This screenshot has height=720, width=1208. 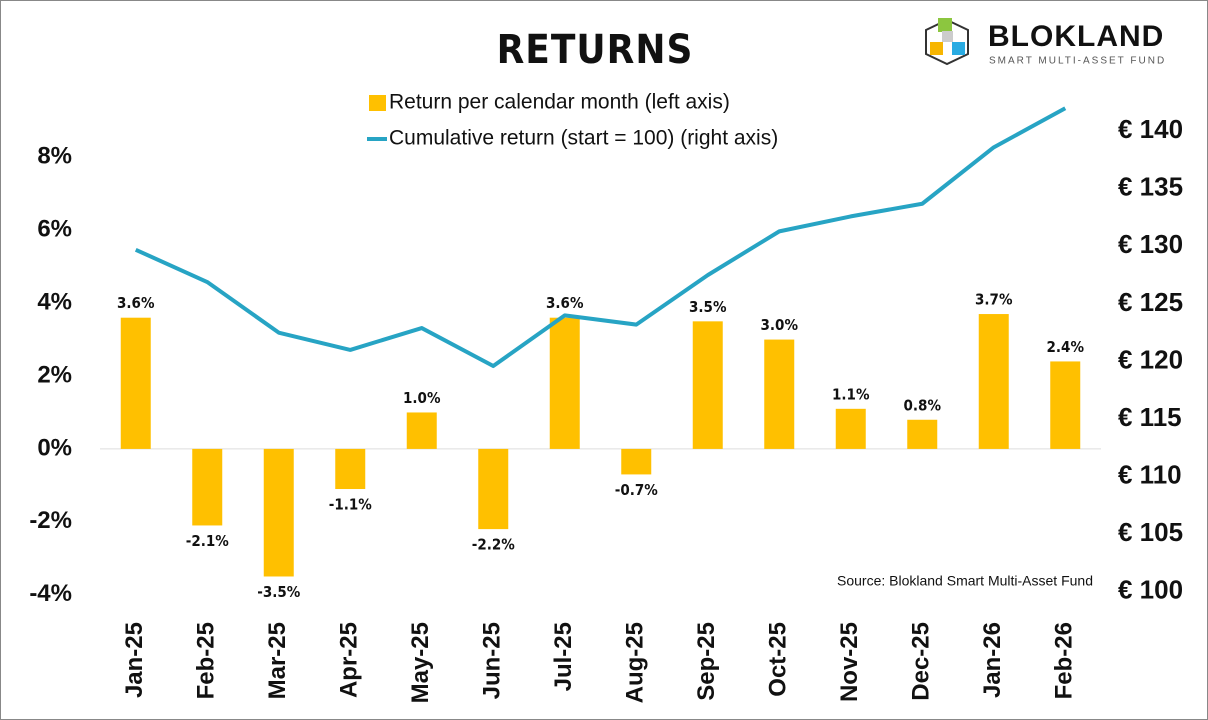 What do you see at coordinates (708, 307) in the screenshot?
I see `data-label: 3.5%` at bounding box center [708, 307].